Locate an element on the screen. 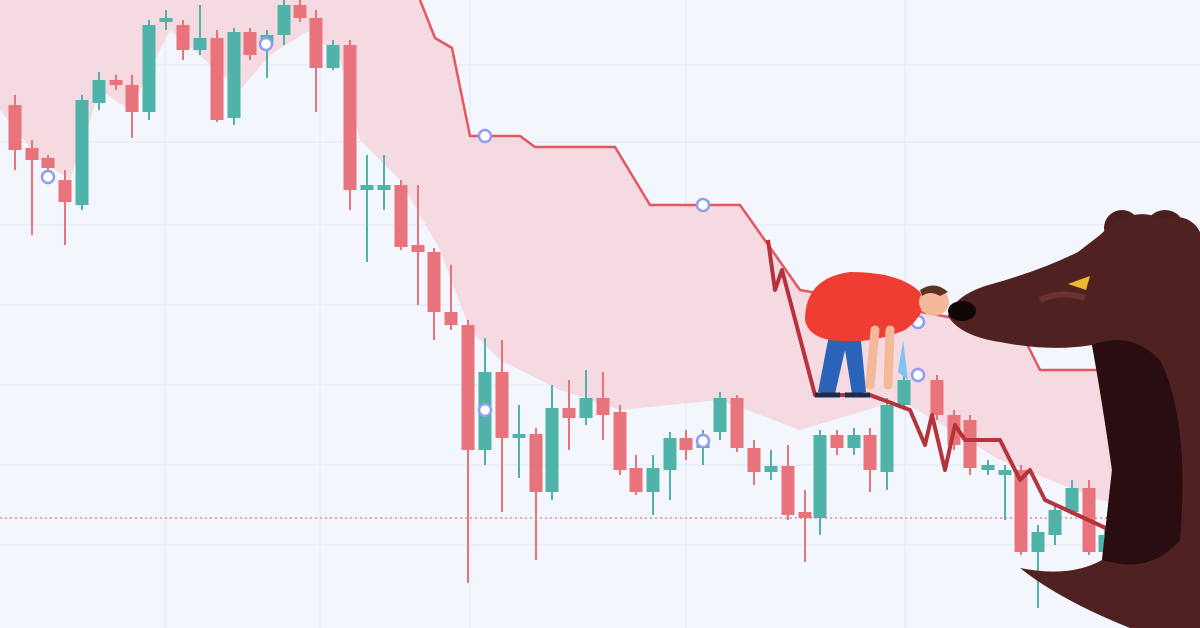  man-arms is located at coordinates (880, 357).